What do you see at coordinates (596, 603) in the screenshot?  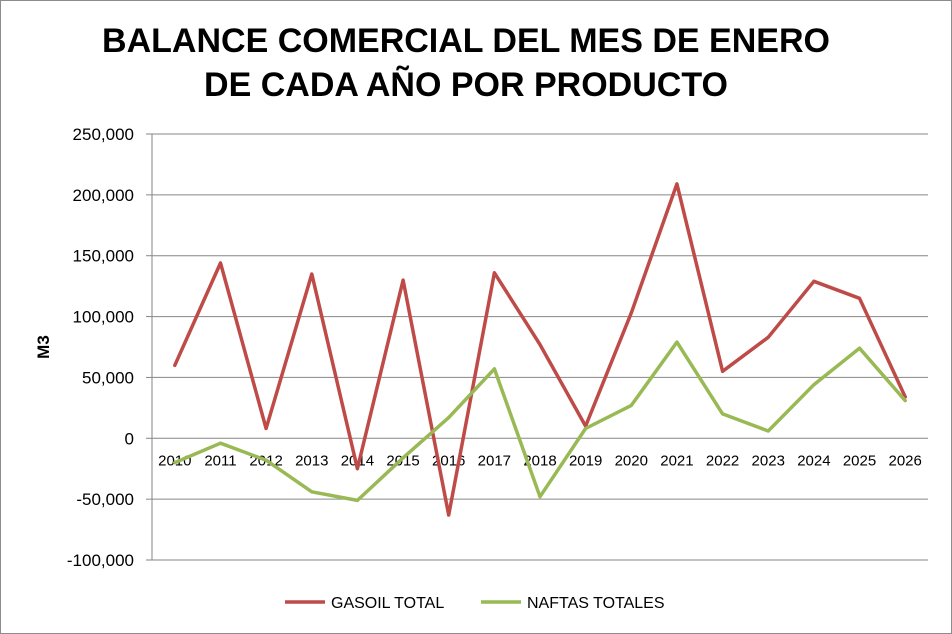 I see `legend-label: NAFTAS TOTALES` at bounding box center [596, 603].